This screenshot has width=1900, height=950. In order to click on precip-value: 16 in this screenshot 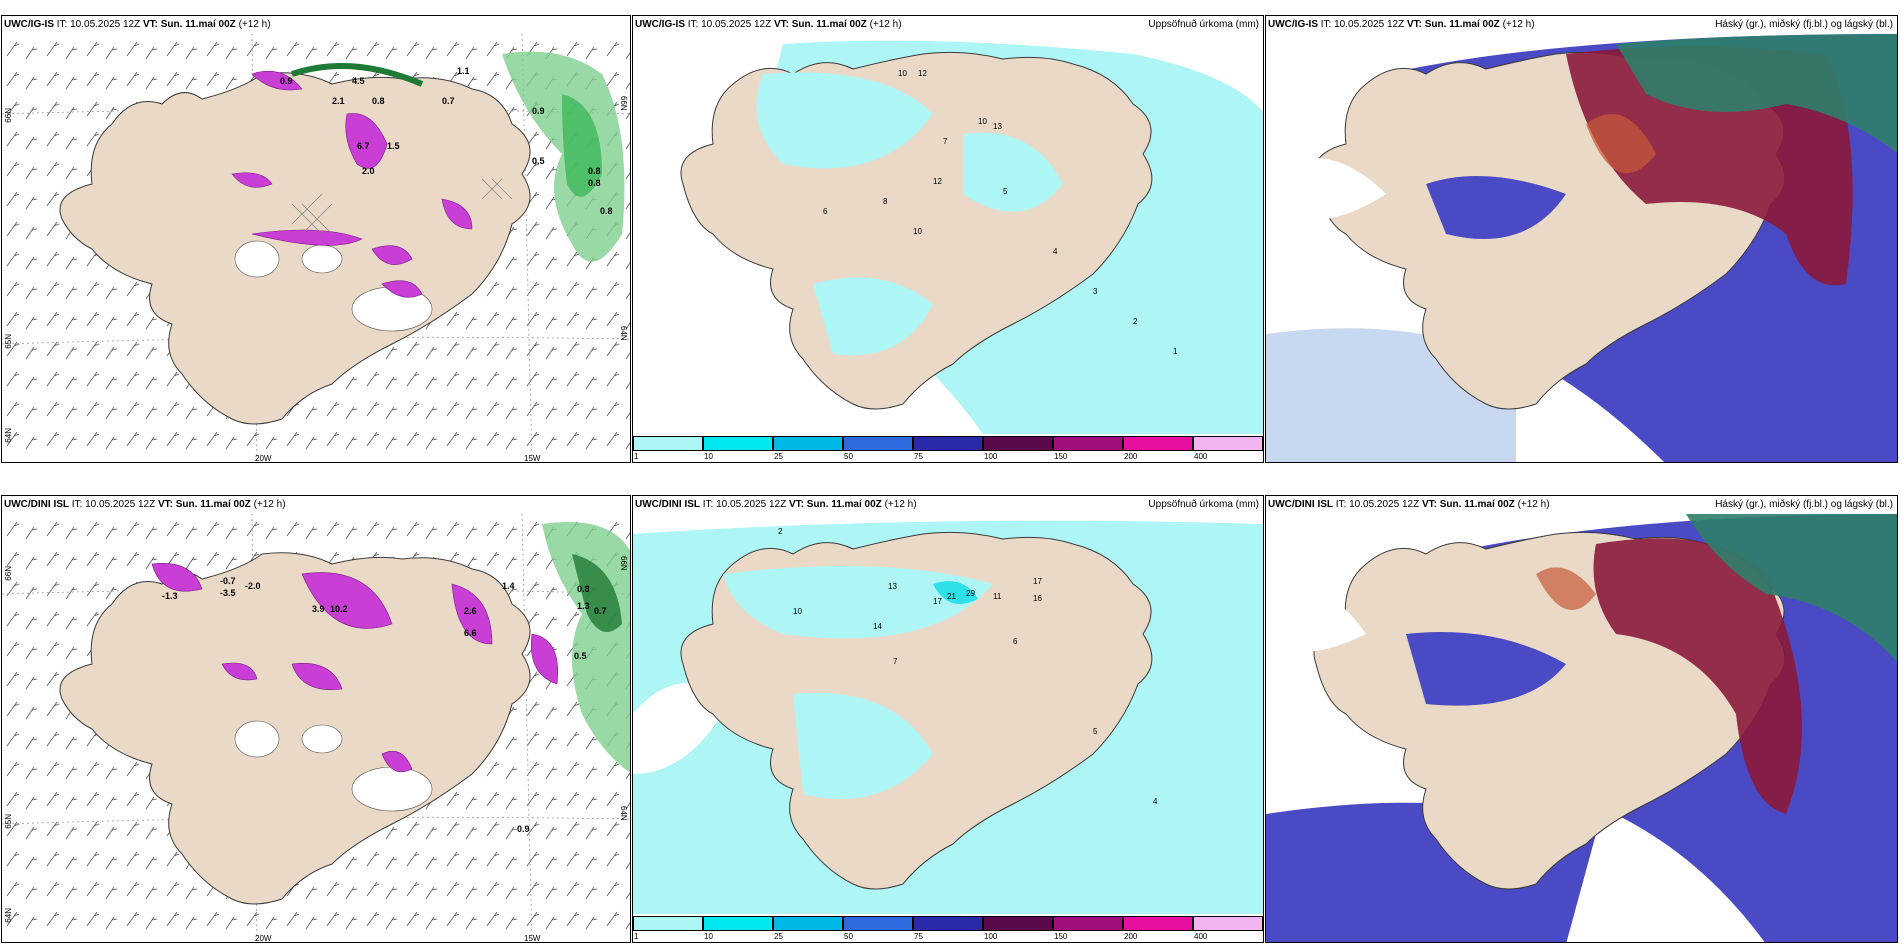, I will do `click(1037, 598)`.